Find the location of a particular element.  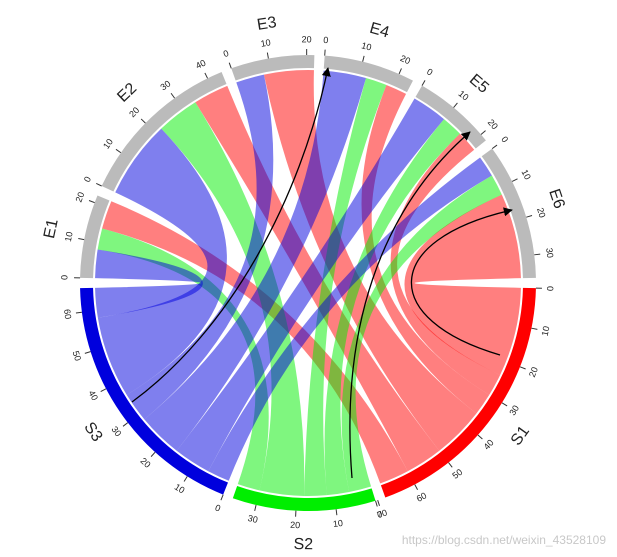

sector-name: S2 is located at coordinates (303, 544).